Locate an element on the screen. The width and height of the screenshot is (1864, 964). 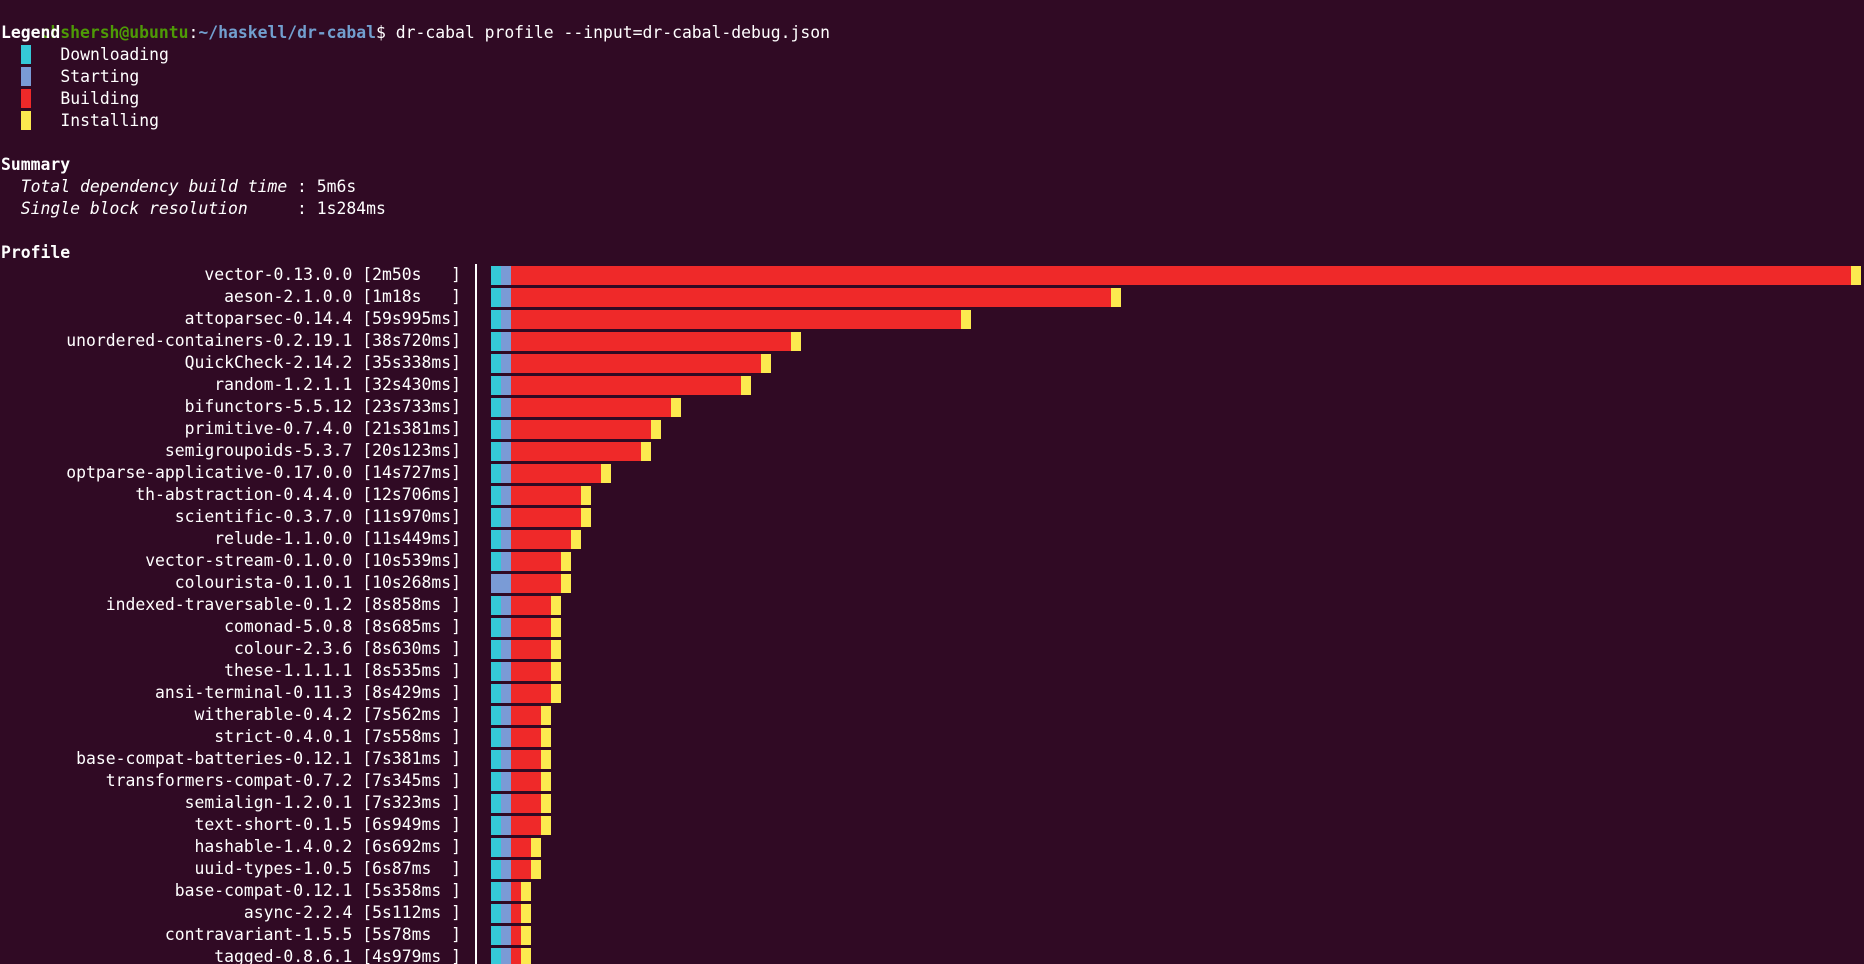
profile-row-label: text-short-0.1.5 [6s949ms ] is located at coordinates (327, 824).